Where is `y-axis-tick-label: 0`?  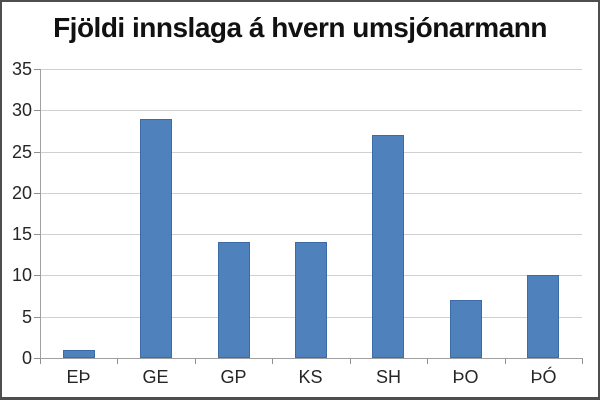
y-axis-tick-label: 0 is located at coordinates (26, 358).